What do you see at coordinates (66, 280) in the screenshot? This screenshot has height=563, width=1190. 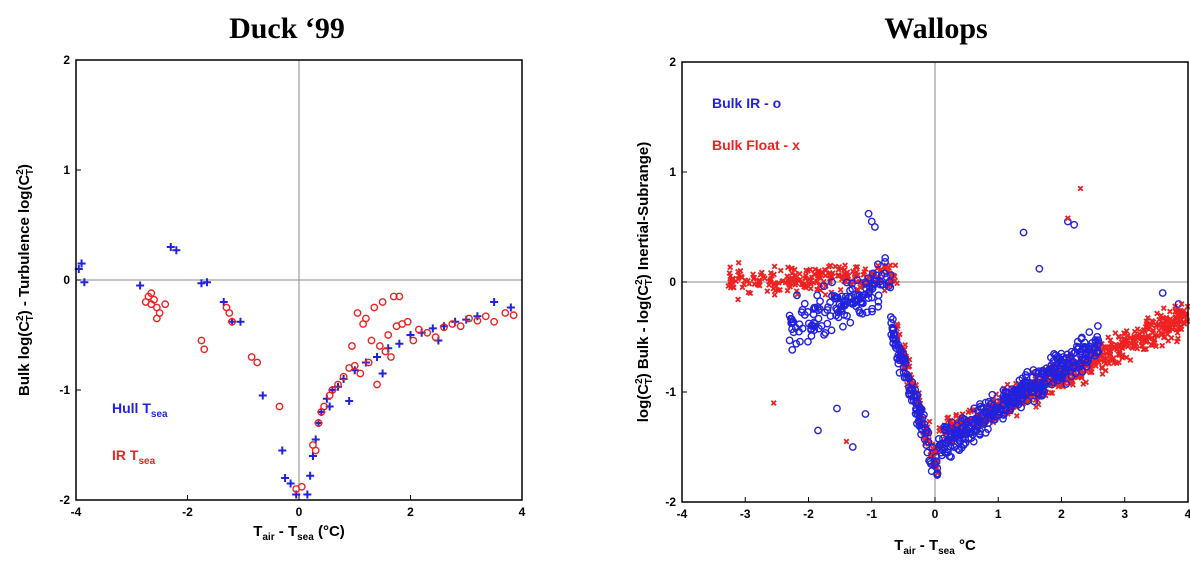 I see `y-tick-label: 0` at bounding box center [66, 280].